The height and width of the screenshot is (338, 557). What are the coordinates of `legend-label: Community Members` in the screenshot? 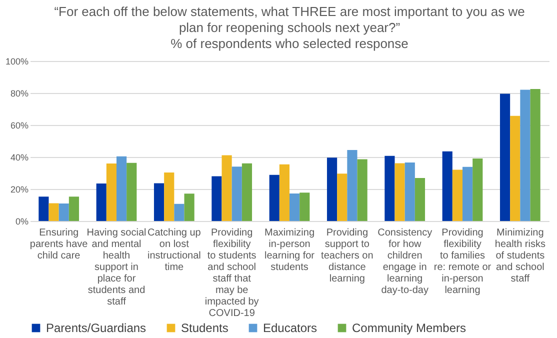 It's located at (409, 328).